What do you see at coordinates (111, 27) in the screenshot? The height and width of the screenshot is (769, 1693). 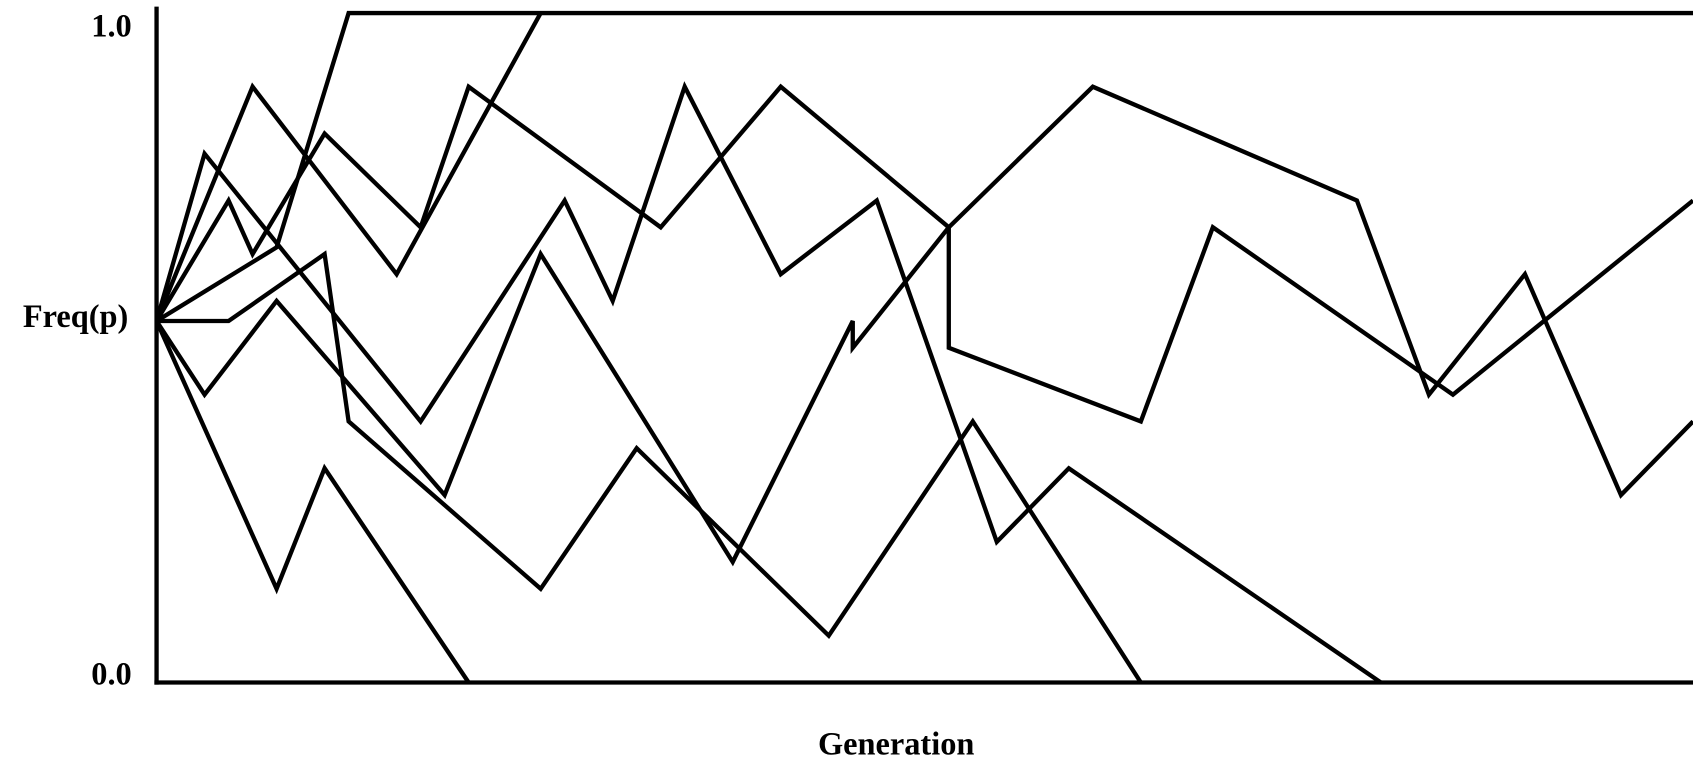 I see `y-tick-label: 1.0` at bounding box center [111, 27].